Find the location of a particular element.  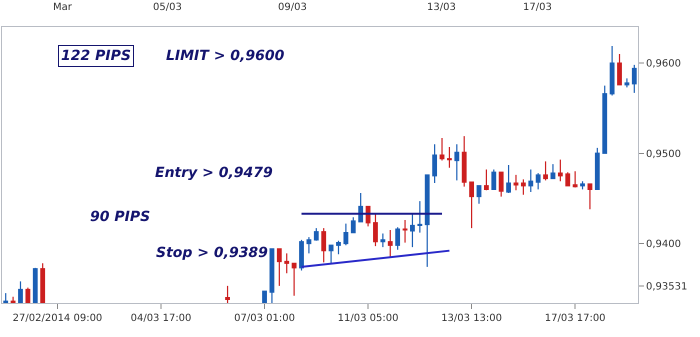

annotation: LIMIT > 0,9600 is located at coordinates (225, 56).